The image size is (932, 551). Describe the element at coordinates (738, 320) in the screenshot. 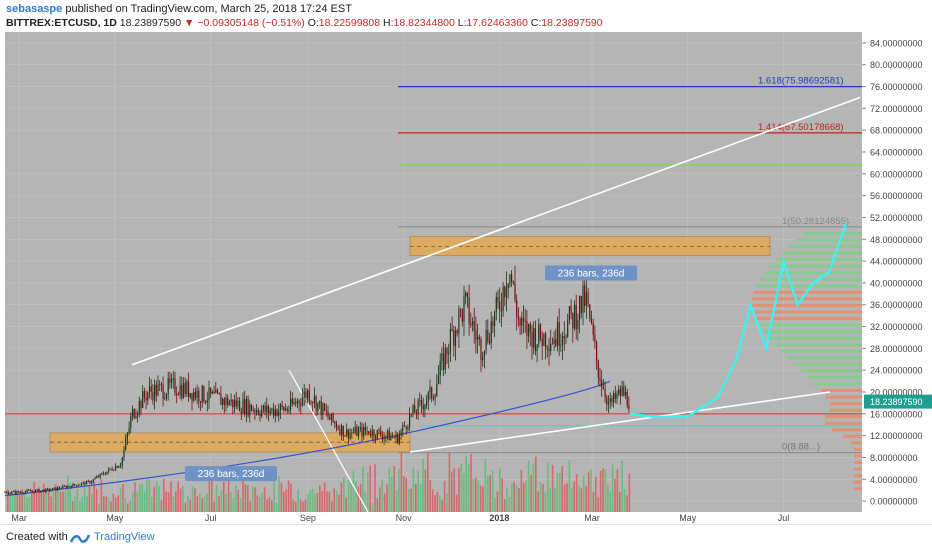

I see `projection-path` at that location.